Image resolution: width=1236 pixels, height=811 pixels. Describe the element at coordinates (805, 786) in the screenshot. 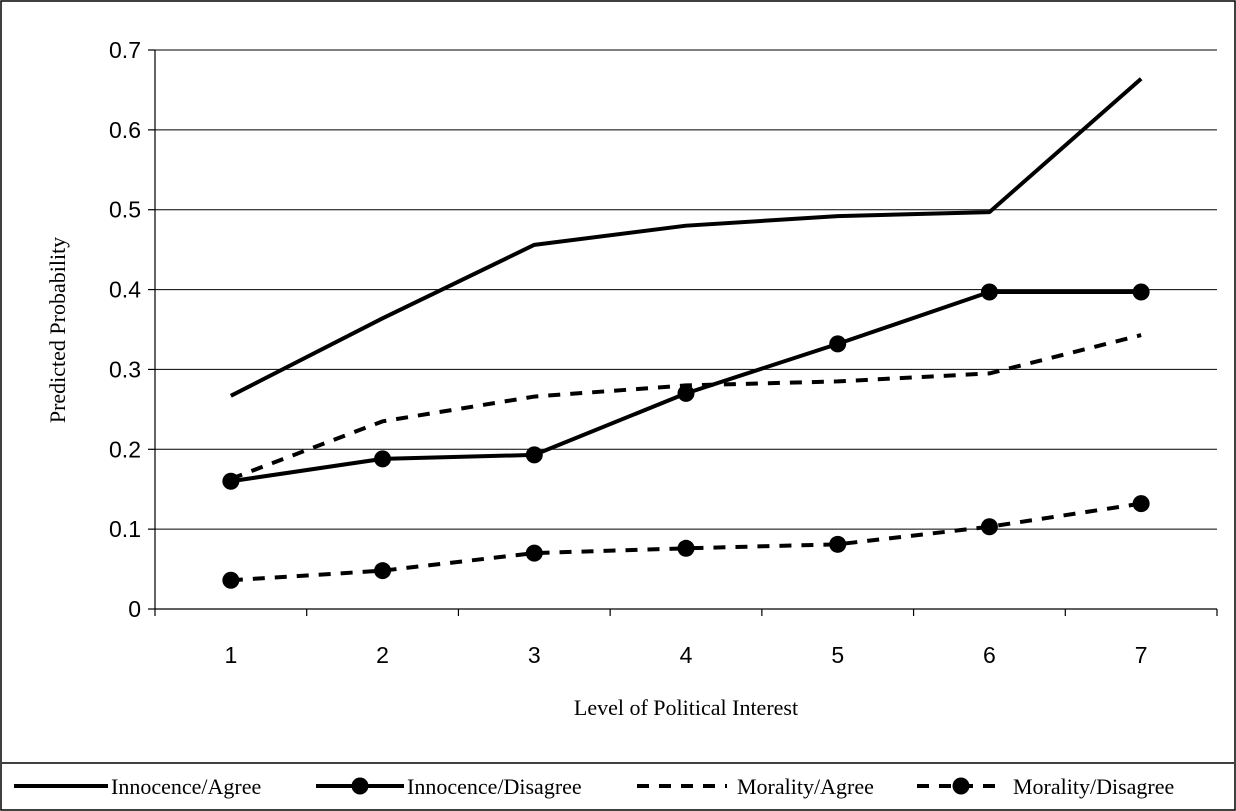

I see `legend-label: Morality/Agree` at that location.